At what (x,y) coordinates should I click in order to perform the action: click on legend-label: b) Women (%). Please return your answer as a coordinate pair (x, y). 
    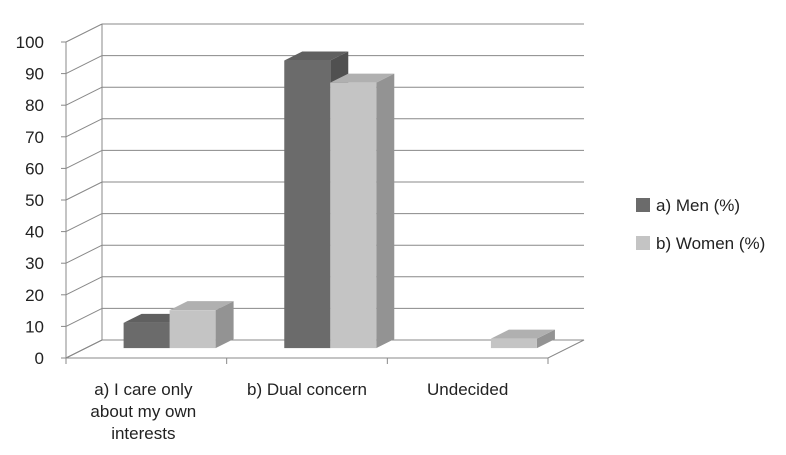
    Looking at the image, I should click on (710, 243).